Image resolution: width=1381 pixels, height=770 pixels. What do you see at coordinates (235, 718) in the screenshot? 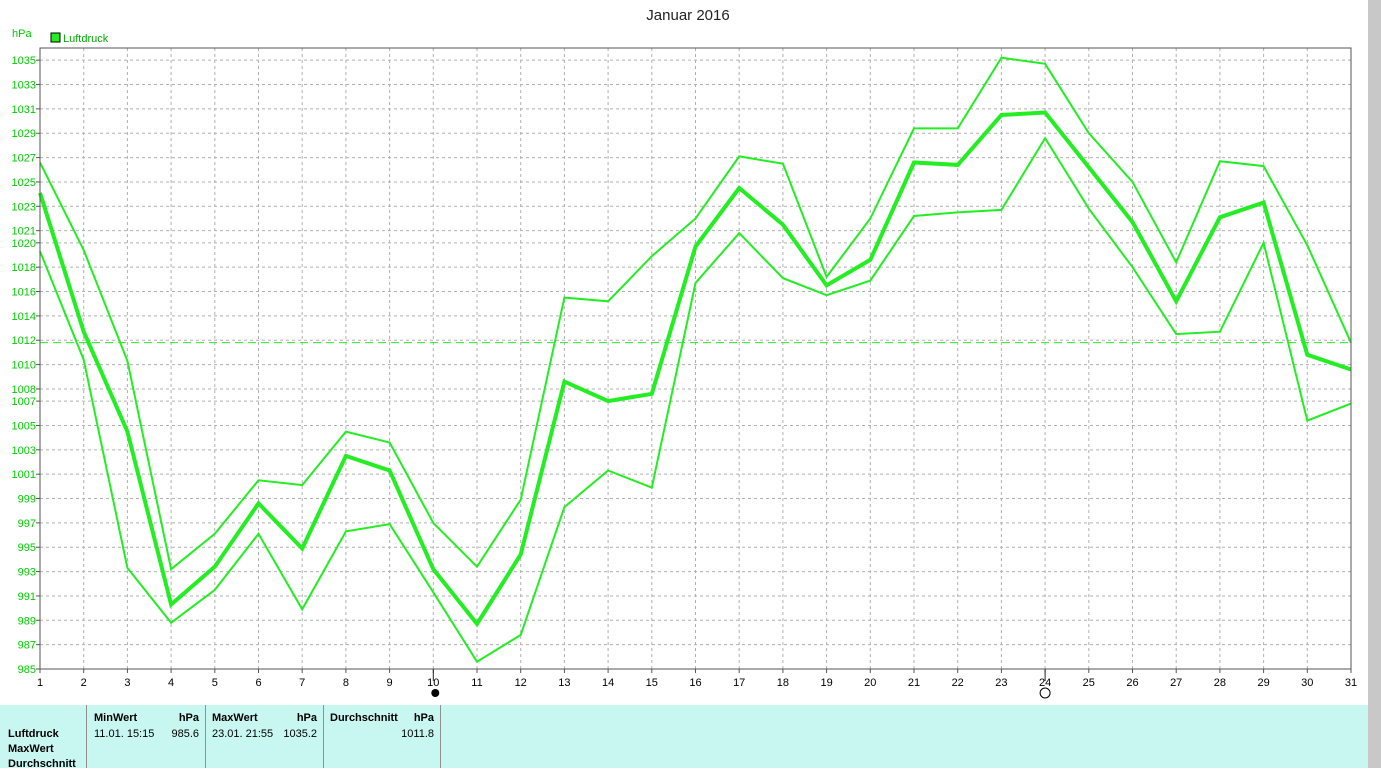
I see `max-header: MaxWert` at bounding box center [235, 718].